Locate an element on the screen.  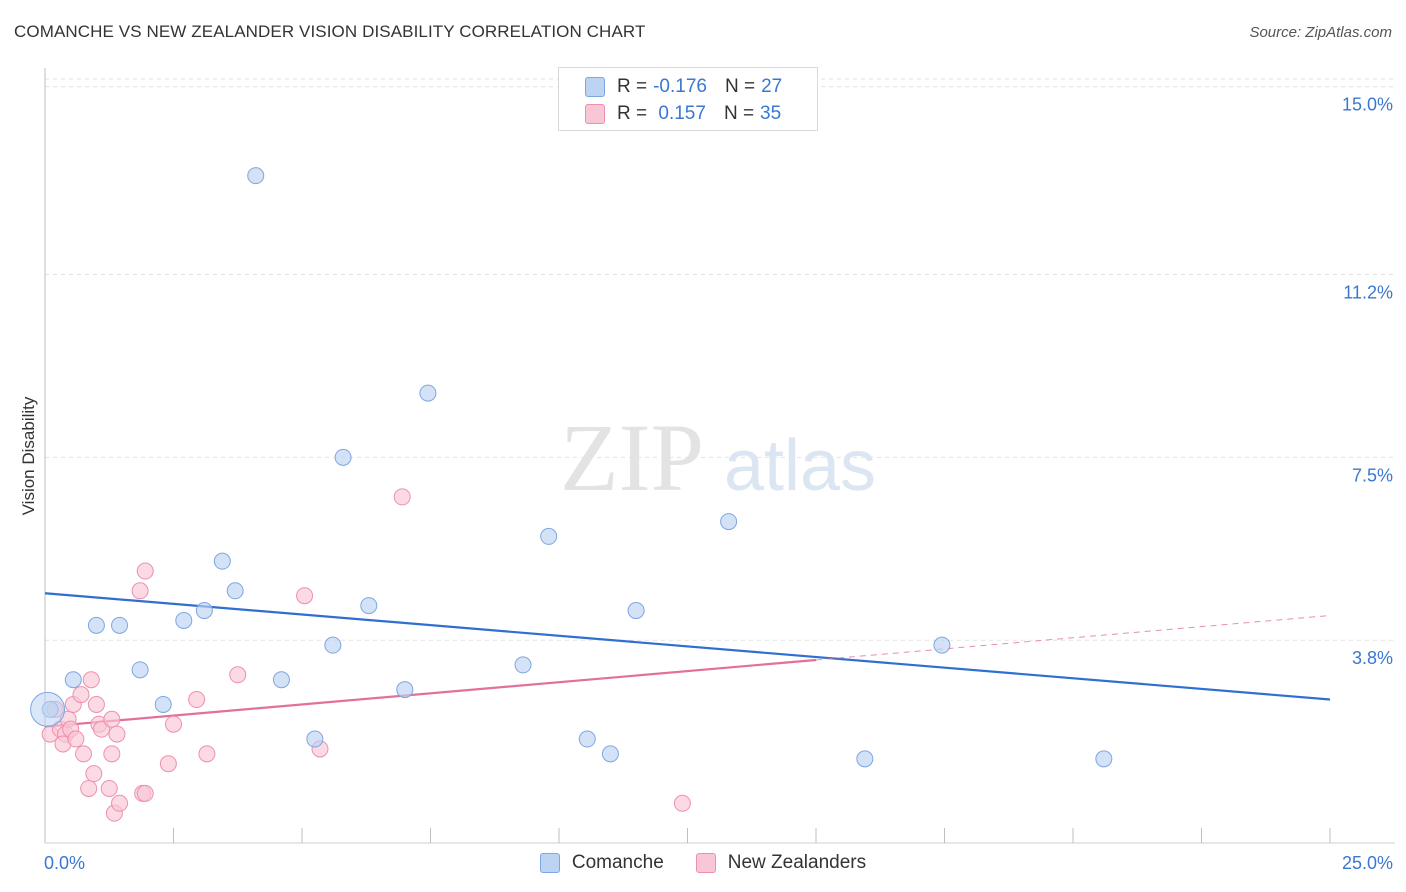
y-tick-label: 7.5% is located at coordinates (1372, 475).